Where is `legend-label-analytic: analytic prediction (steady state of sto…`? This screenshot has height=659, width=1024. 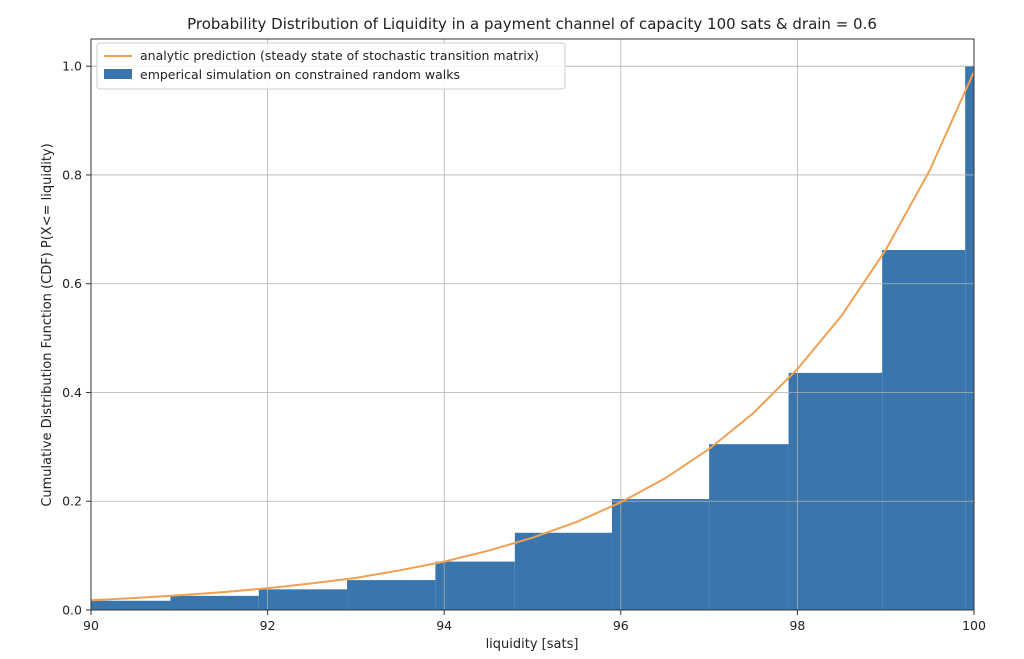 legend-label-analytic: analytic prediction (steady state of sto… is located at coordinates (339, 55).